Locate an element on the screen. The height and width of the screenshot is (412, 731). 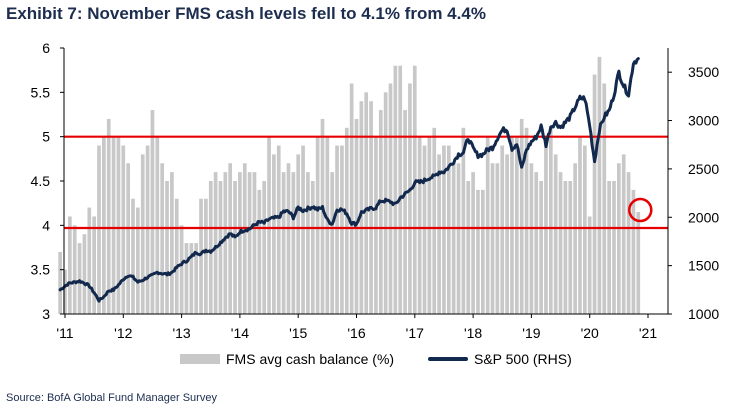
x-tick-label: '18 is located at coordinates (473, 333).